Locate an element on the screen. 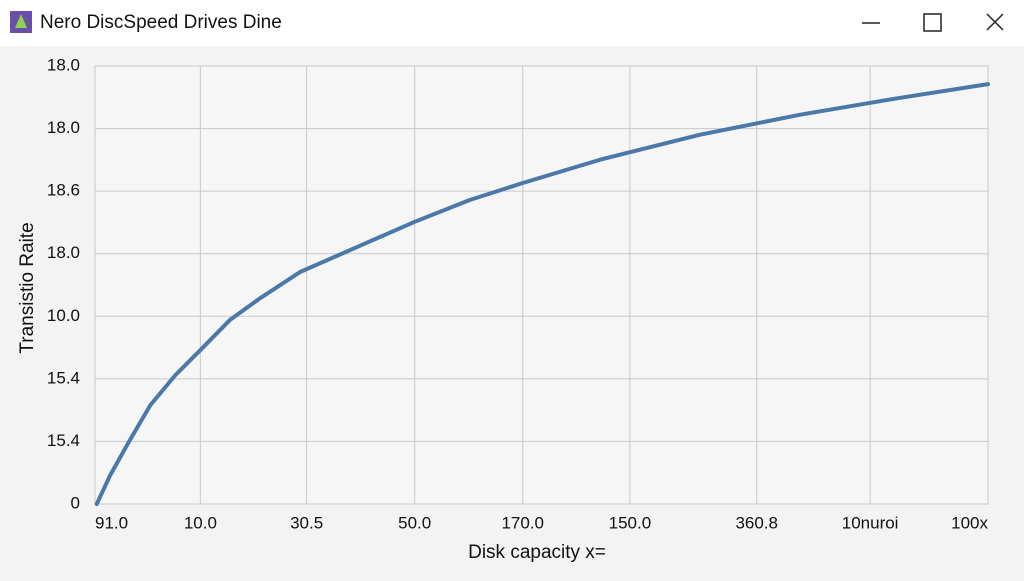  x-tick-label: 150.0 is located at coordinates (630, 522).